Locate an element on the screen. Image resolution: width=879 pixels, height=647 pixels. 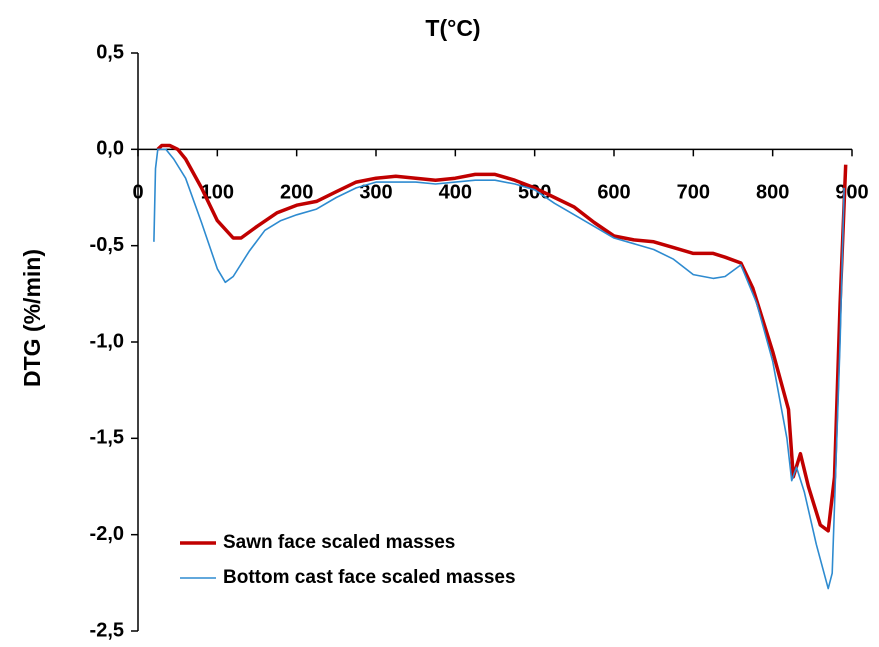
x-tick-label: 900 is located at coordinates (851, 193).